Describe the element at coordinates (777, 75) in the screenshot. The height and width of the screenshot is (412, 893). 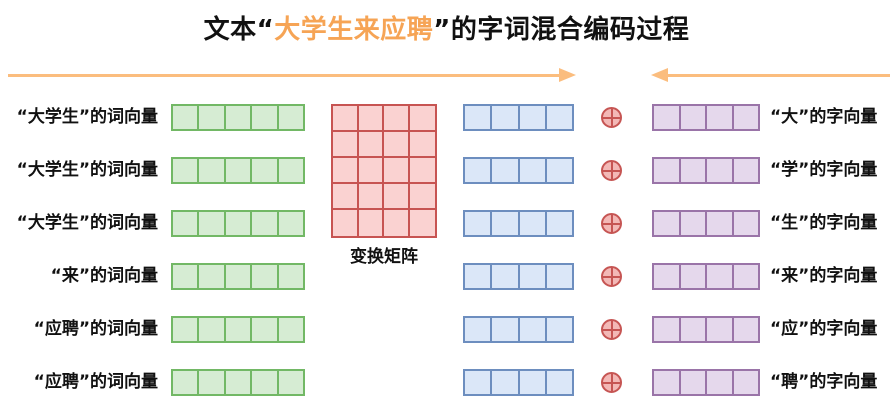
I see `backward-arrow-line` at that location.